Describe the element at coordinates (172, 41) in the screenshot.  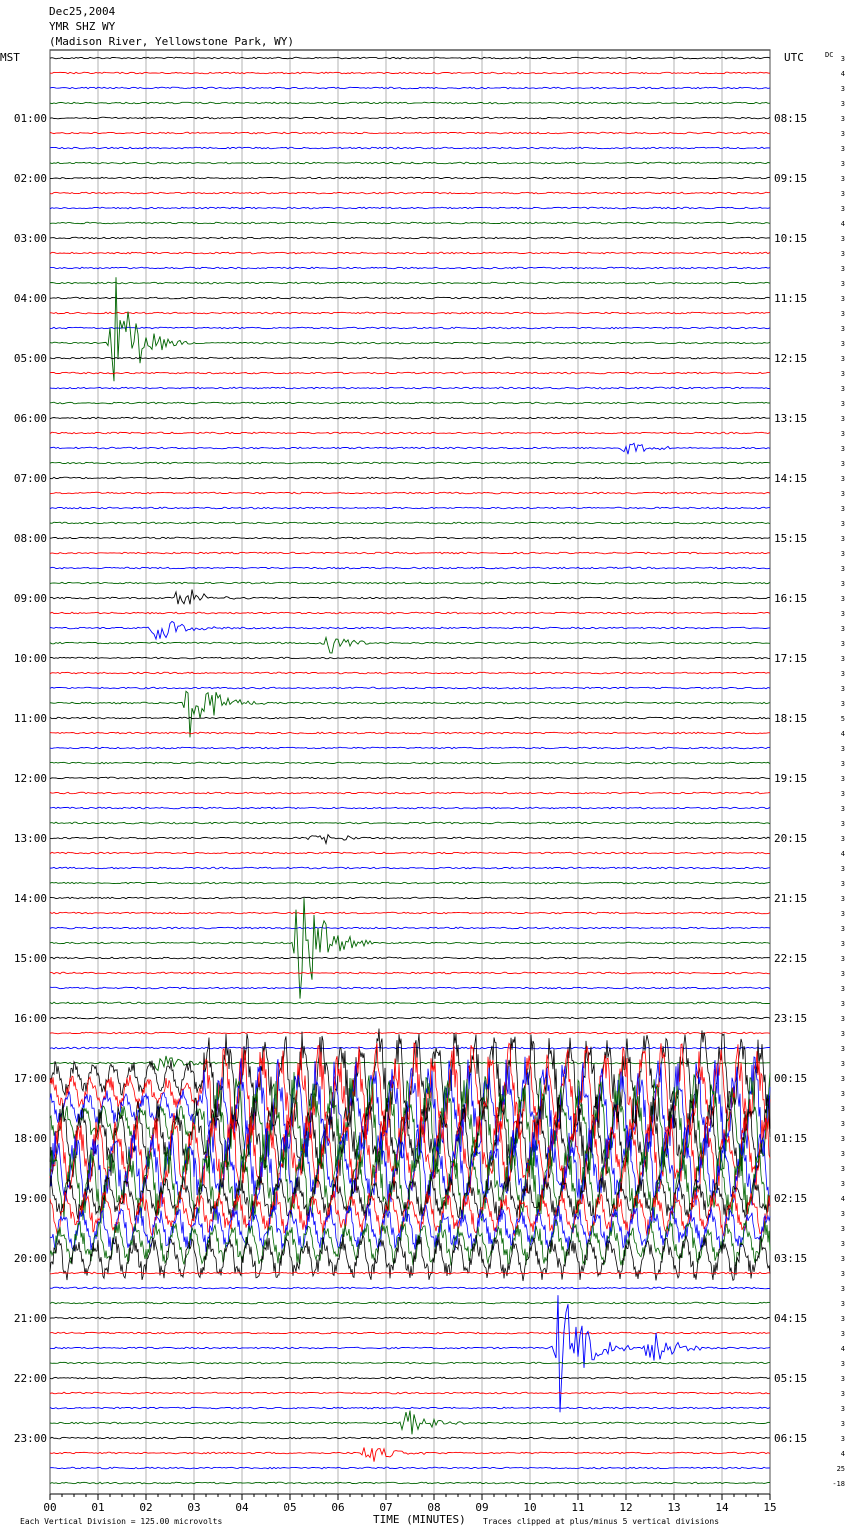
I see `header-location: (Madison River, Yellowstone Park, WY)` at that location.